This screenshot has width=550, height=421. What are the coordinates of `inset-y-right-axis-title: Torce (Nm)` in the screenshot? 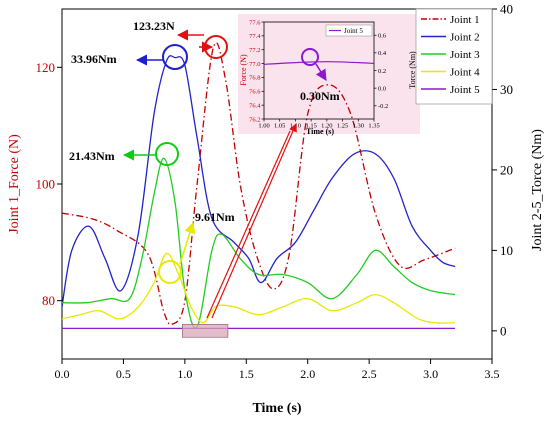 It's located at (412, 70).